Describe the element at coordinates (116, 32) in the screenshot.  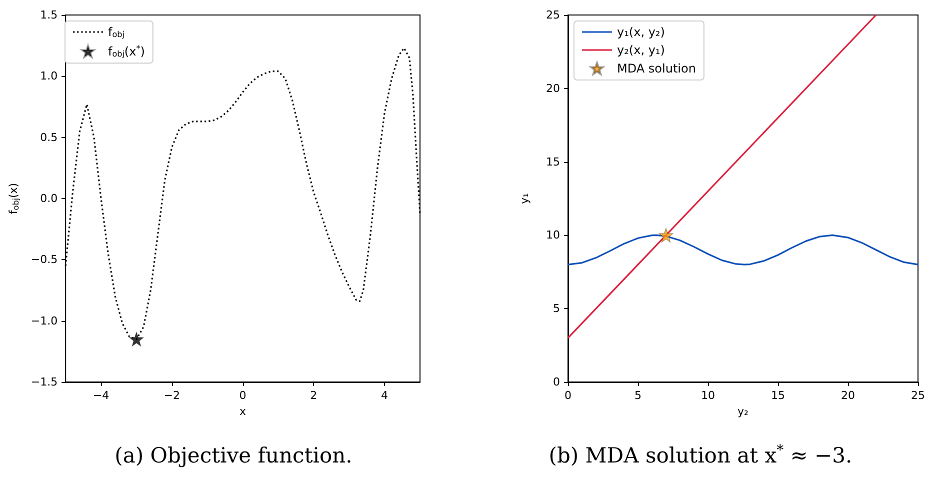
I see `legend-label: fobj` at that location.